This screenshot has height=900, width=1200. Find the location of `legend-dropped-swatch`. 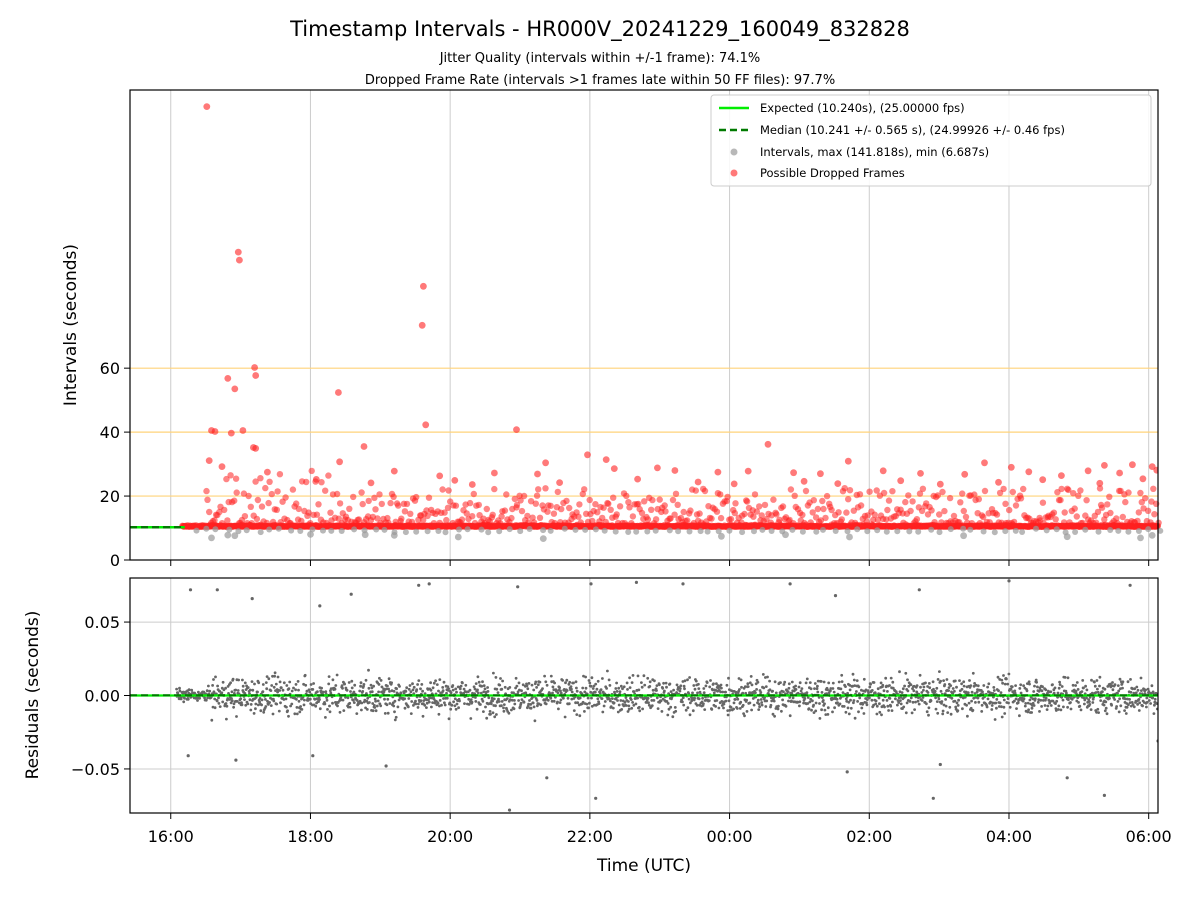

legend-dropped-swatch is located at coordinates (734, 173).